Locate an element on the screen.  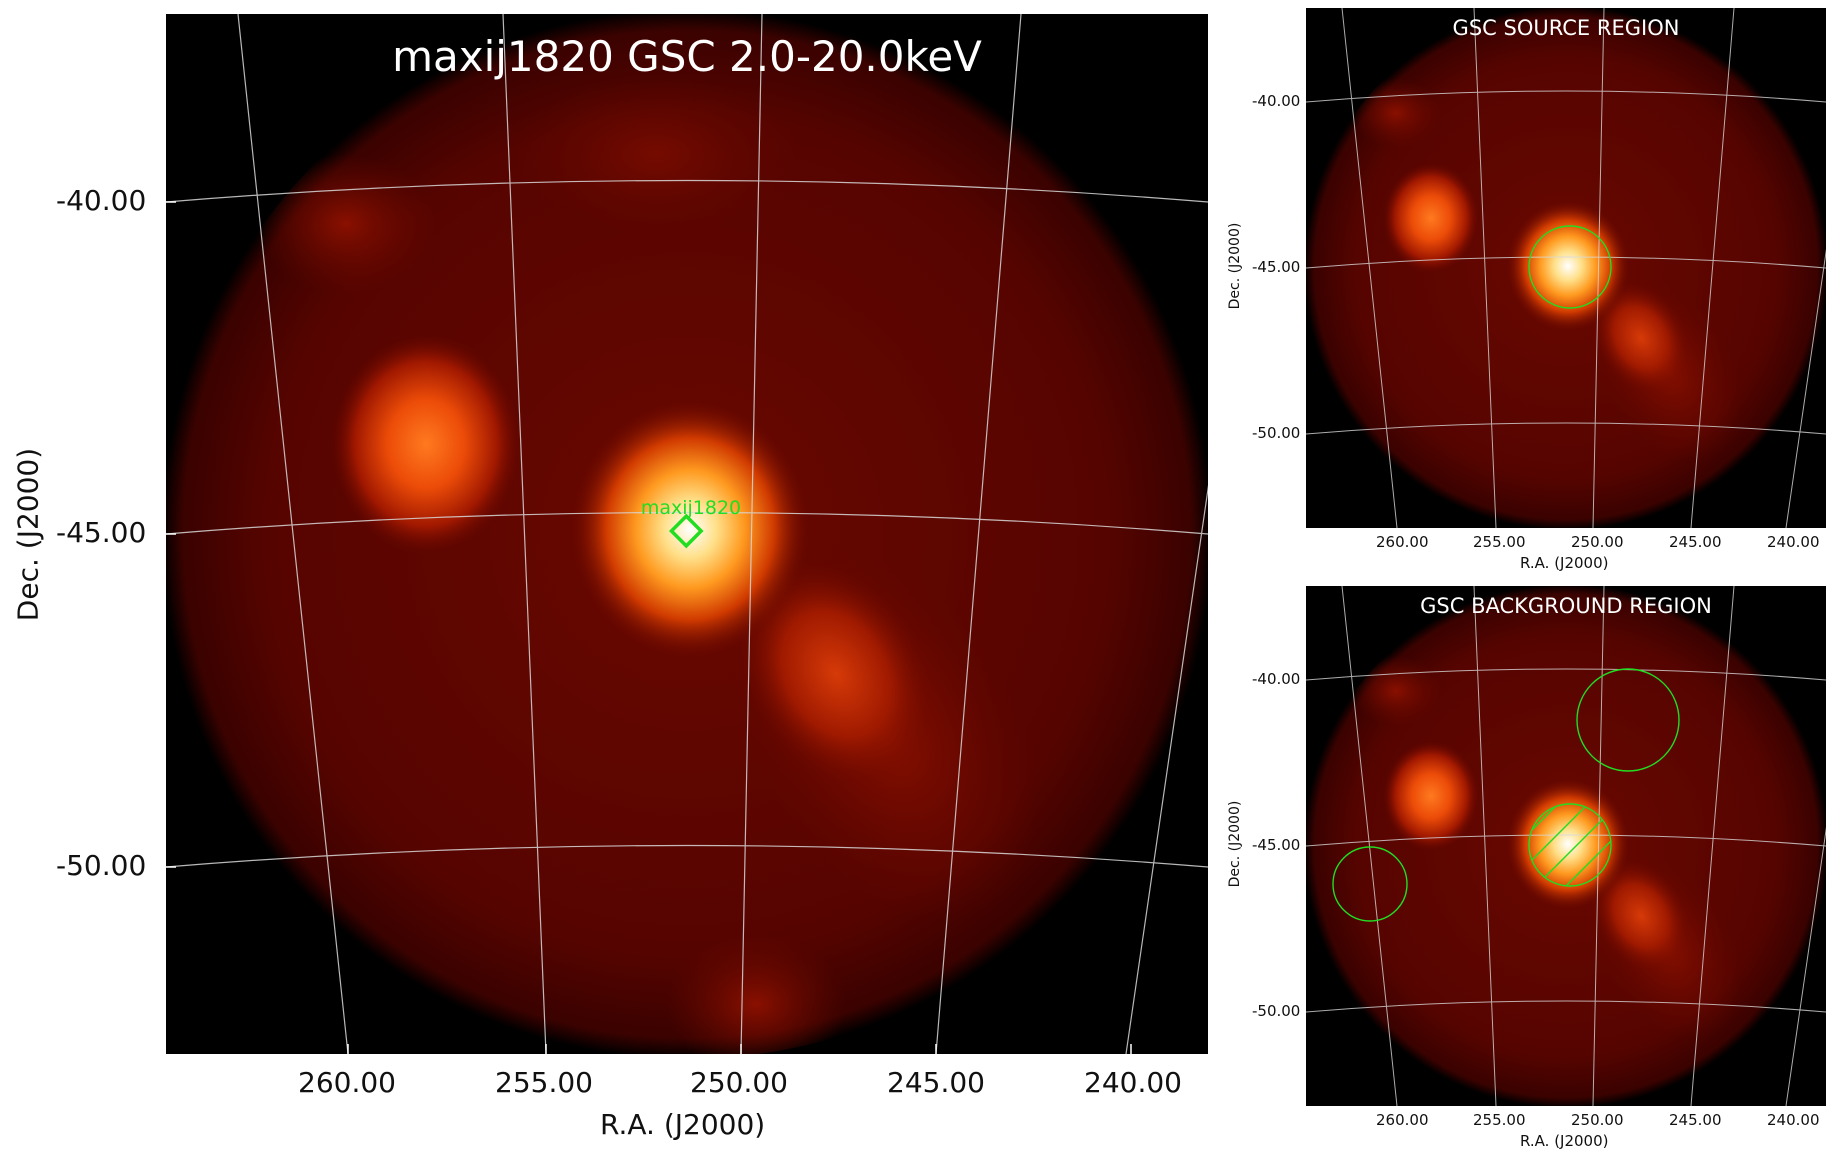
excluded-source-circle is located at coordinates (1570, 845).